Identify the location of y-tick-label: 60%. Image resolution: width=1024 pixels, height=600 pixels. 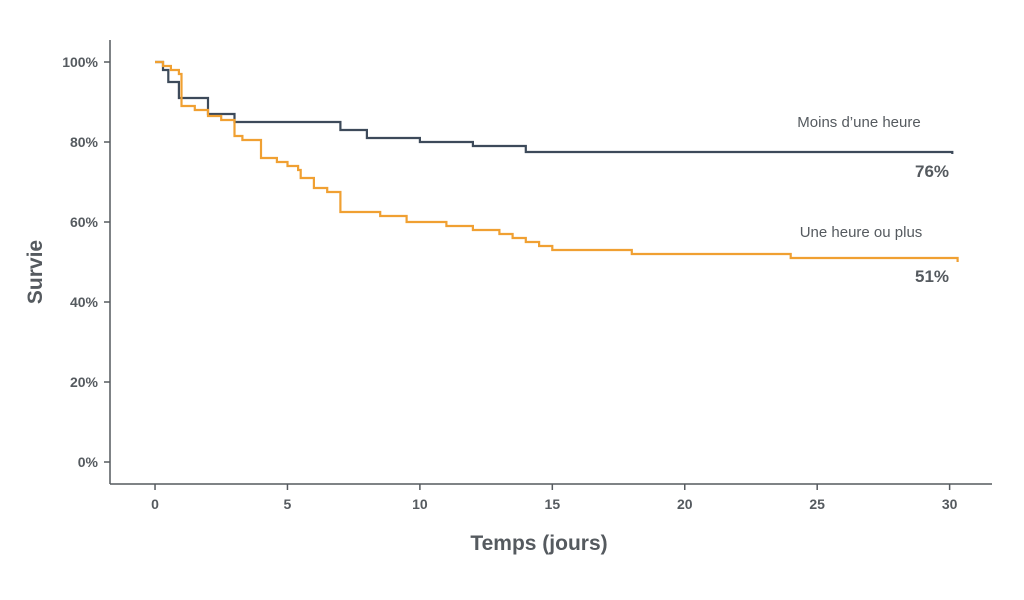
(84, 222).